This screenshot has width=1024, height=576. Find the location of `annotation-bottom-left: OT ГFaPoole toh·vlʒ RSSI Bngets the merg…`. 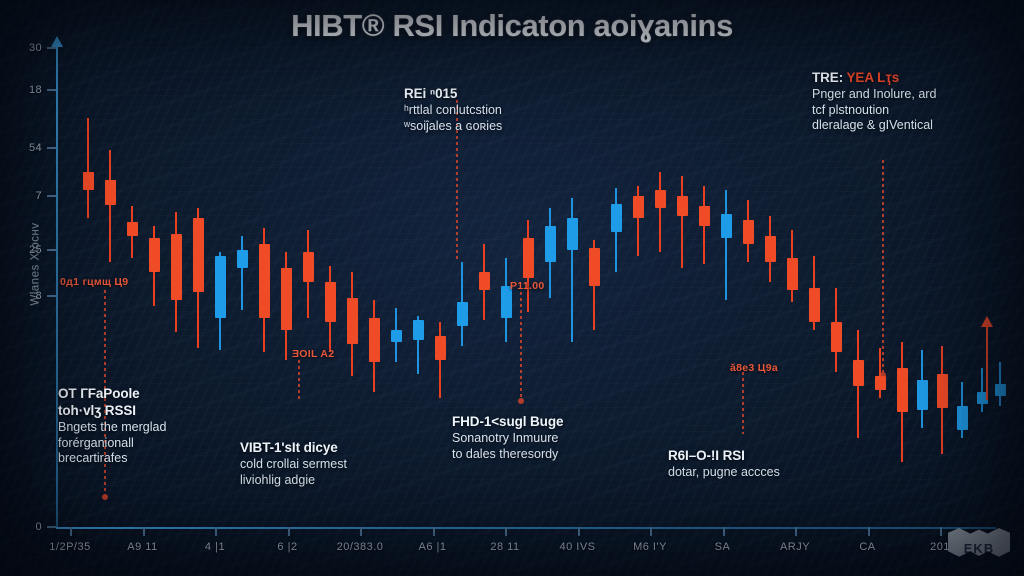

annotation-bottom-left: OT ГFaPoole toh·vlʒ RSSI Bngets the merg… is located at coordinates (112, 426).